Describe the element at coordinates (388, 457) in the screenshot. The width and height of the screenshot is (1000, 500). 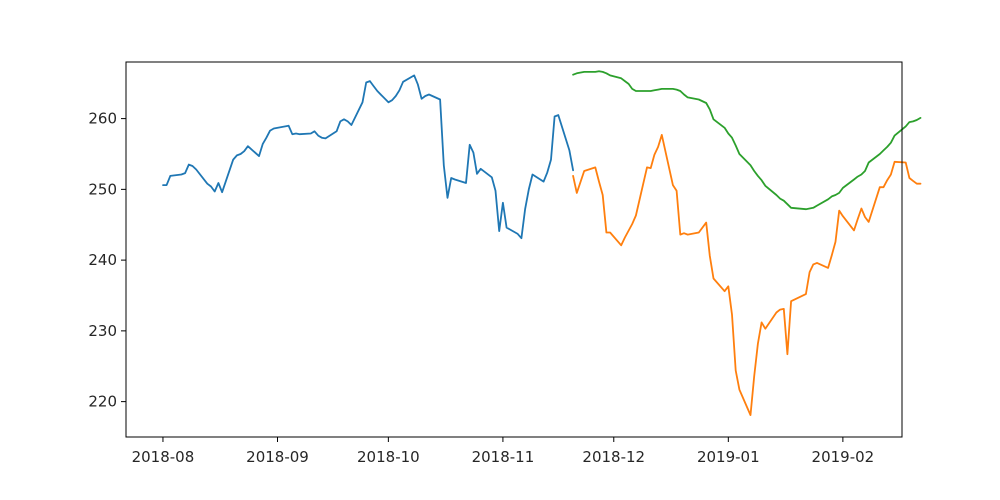
I see `x-tick-label: 2018-10` at that location.